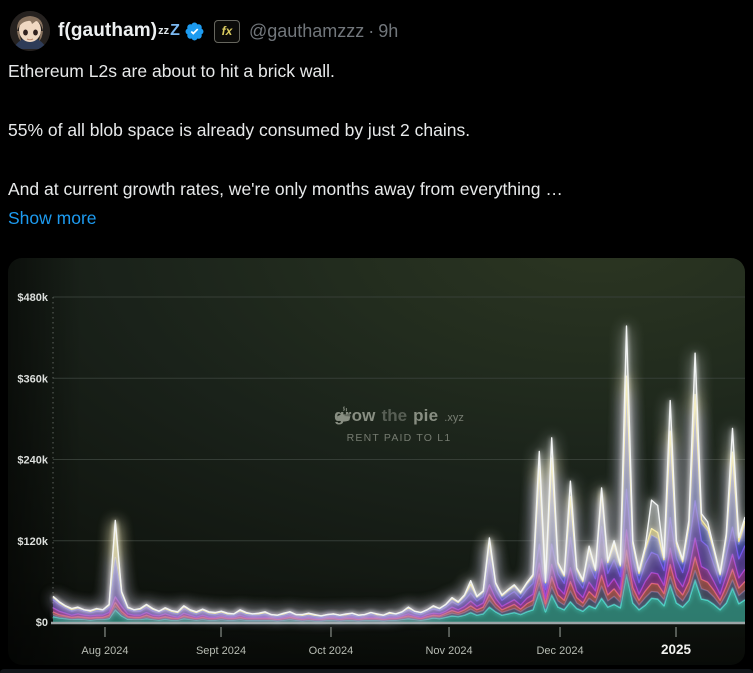  What do you see at coordinates (104, 651) in the screenshot?
I see `x-axis-label-Aug 2024: Aug 2024` at bounding box center [104, 651].